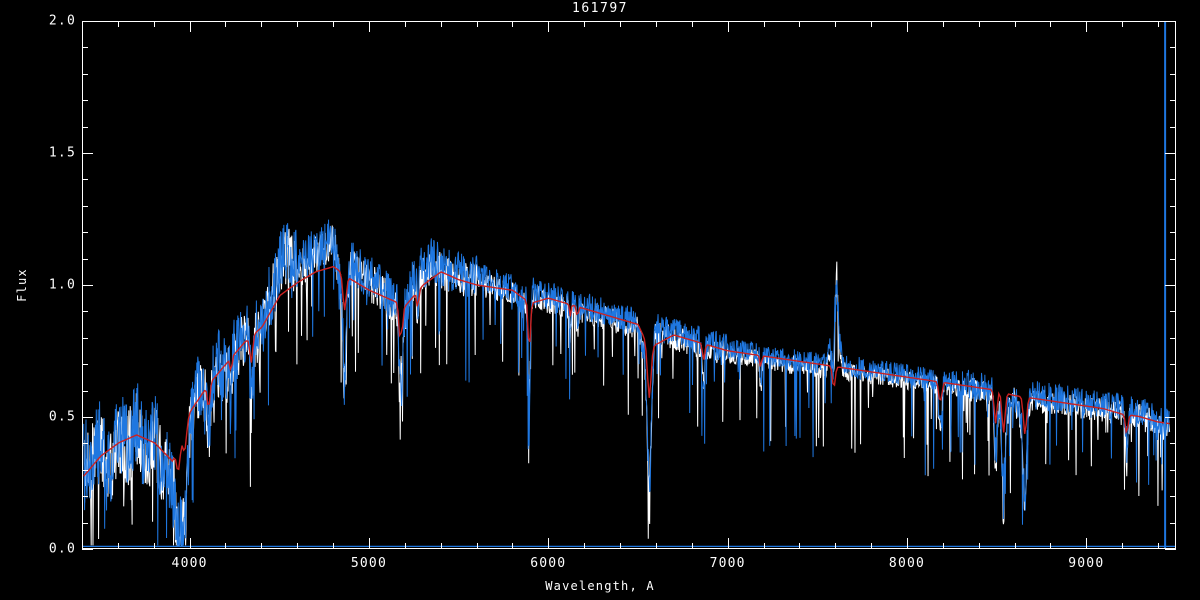 This screenshot has width=1200, height=600. Describe the element at coordinates (62, 153) in the screenshot. I see `y-tick-label: 1.5` at that location.